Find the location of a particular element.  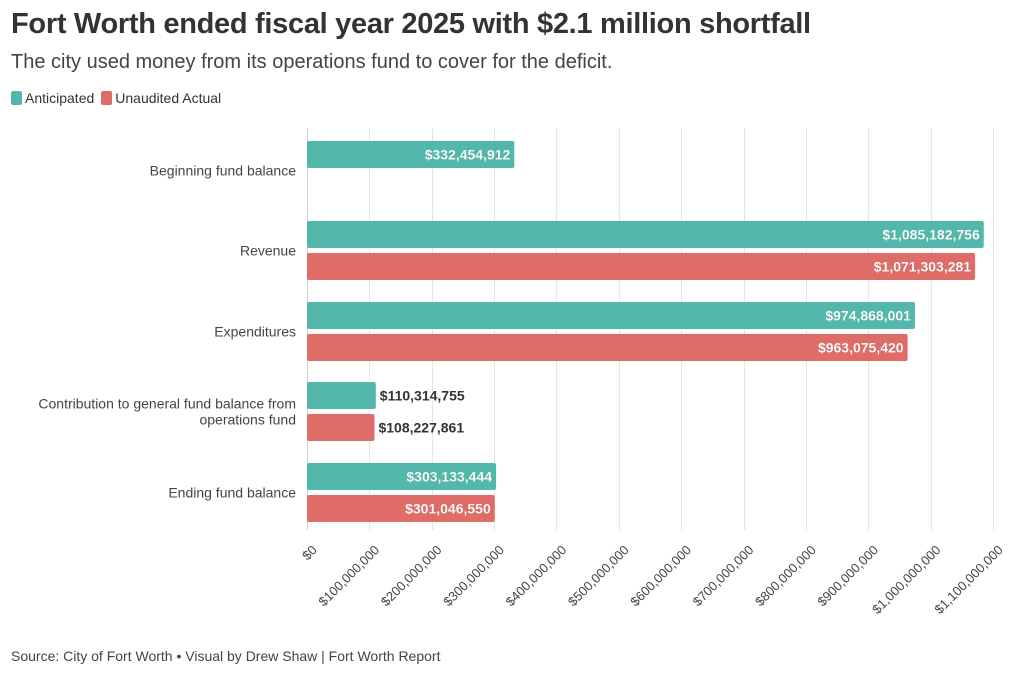

data-label: $963,075,420 is located at coordinates (861, 348).